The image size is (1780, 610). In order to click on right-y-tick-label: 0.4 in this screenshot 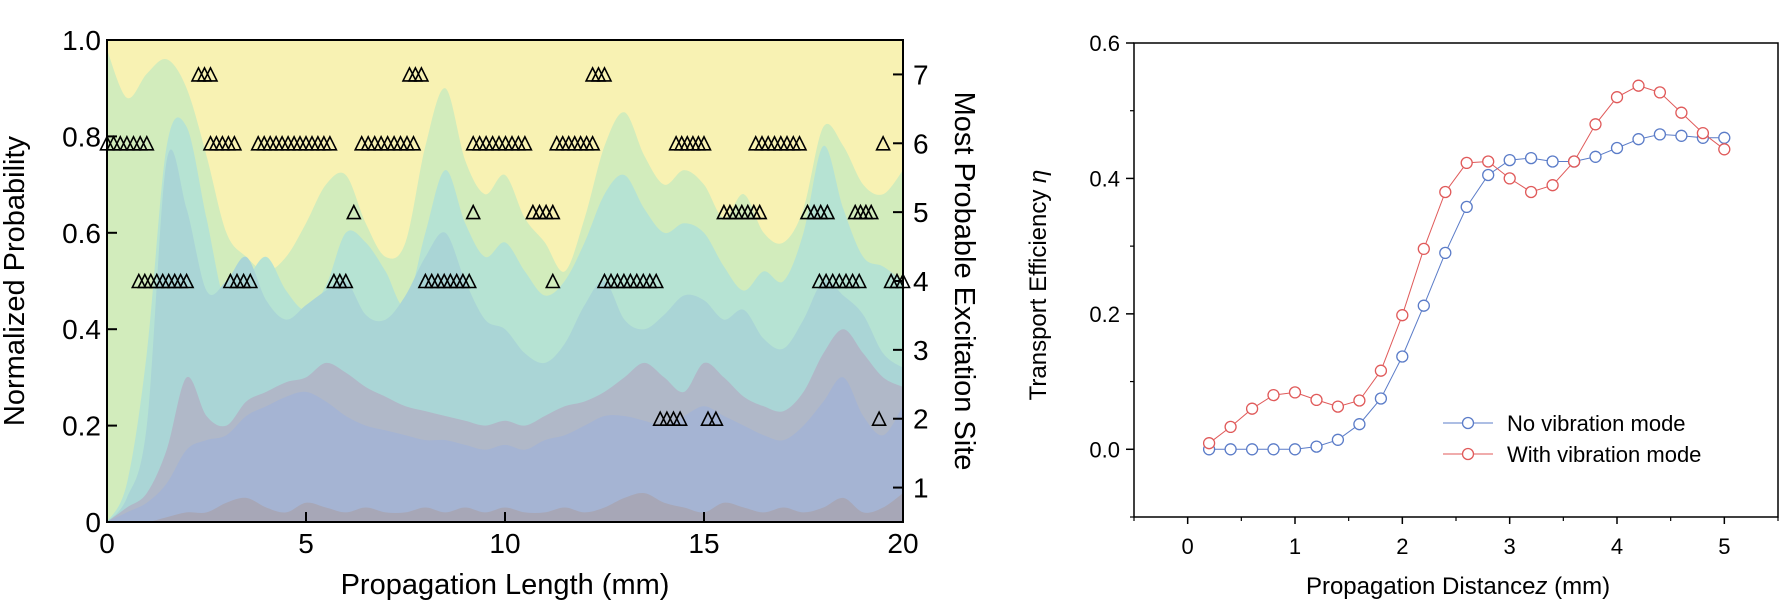, I will do `click(1104, 178)`.